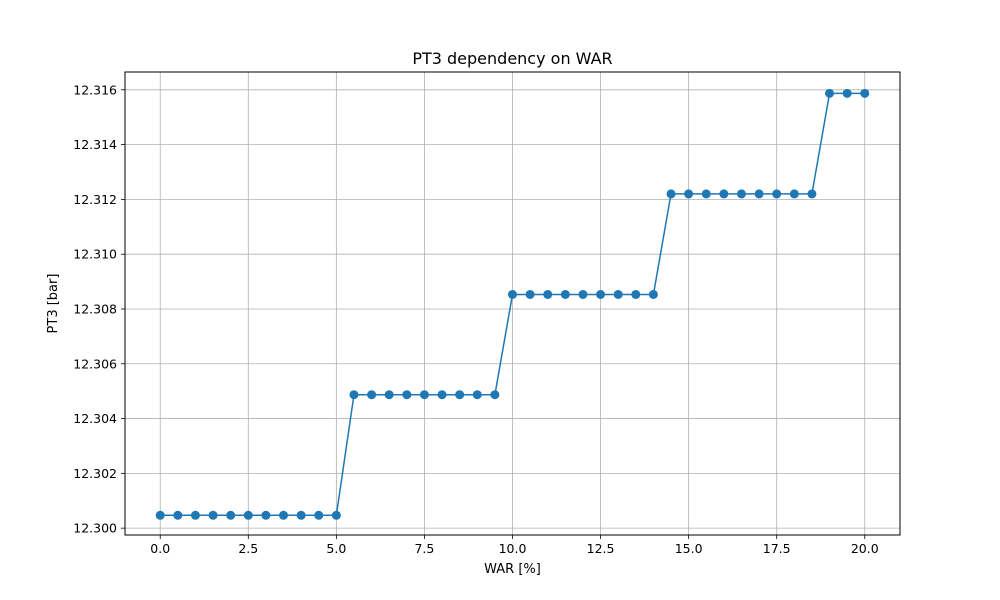  I want to click on y-tick-label: 12.312, so click(95, 199).